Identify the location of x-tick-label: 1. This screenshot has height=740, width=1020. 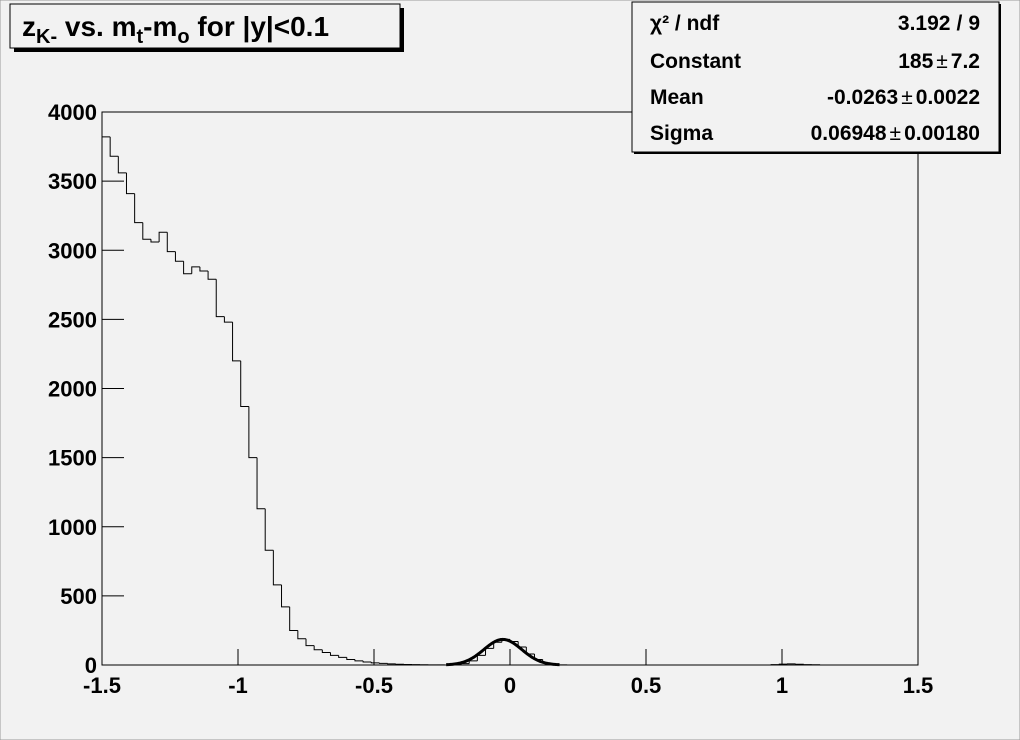
(782, 685).